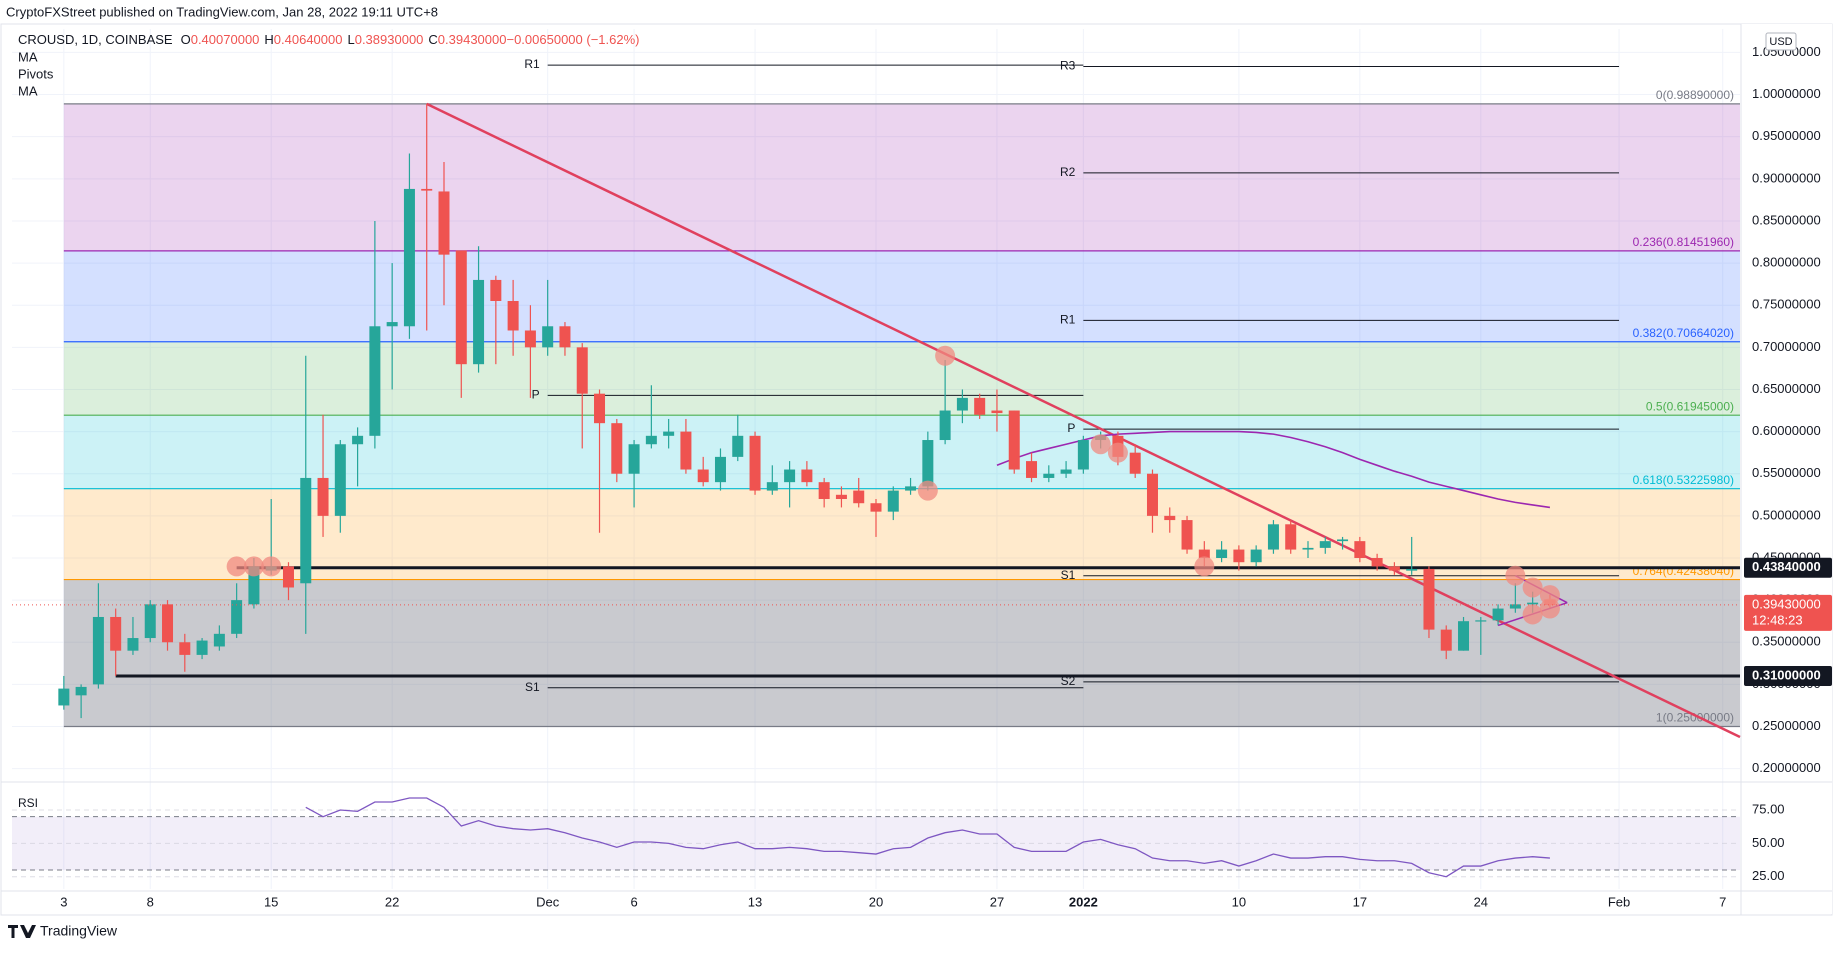 This screenshot has width=1834, height=955. What do you see at coordinates (1786, 135) in the screenshot?
I see `y-tick-label: 0.95000000` at bounding box center [1786, 135].